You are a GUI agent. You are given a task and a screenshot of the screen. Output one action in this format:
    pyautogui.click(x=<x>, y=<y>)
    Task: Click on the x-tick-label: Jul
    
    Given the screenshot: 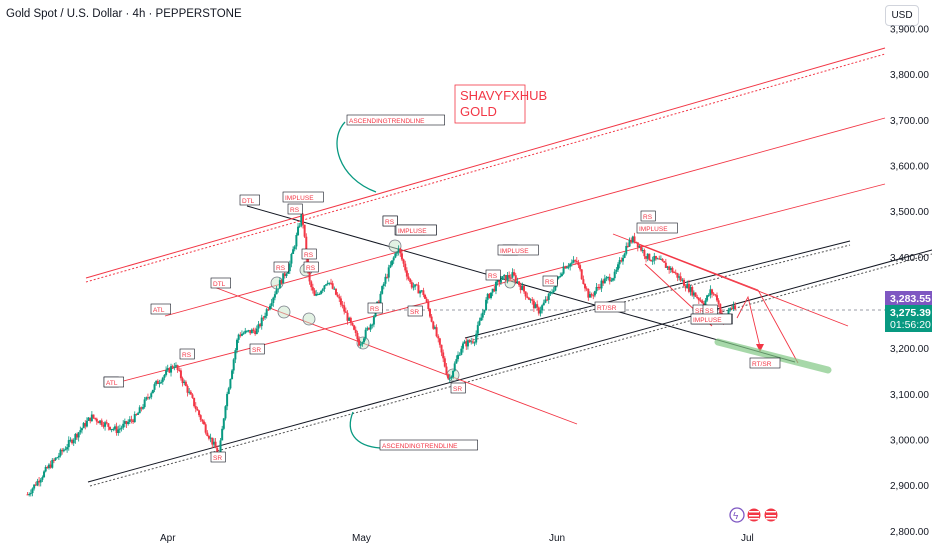 What is the action you would take?
    pyautogui.click(x=747, y=538)
    